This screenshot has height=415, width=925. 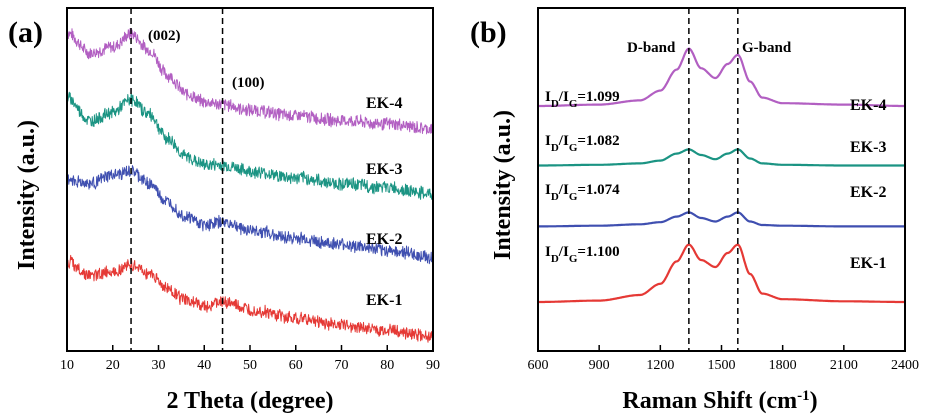 What do you see at coordinates (767, 48) in the screenshot?
I see `panel-b-ref-label-g: G-band` at bounding box center [767, 48].